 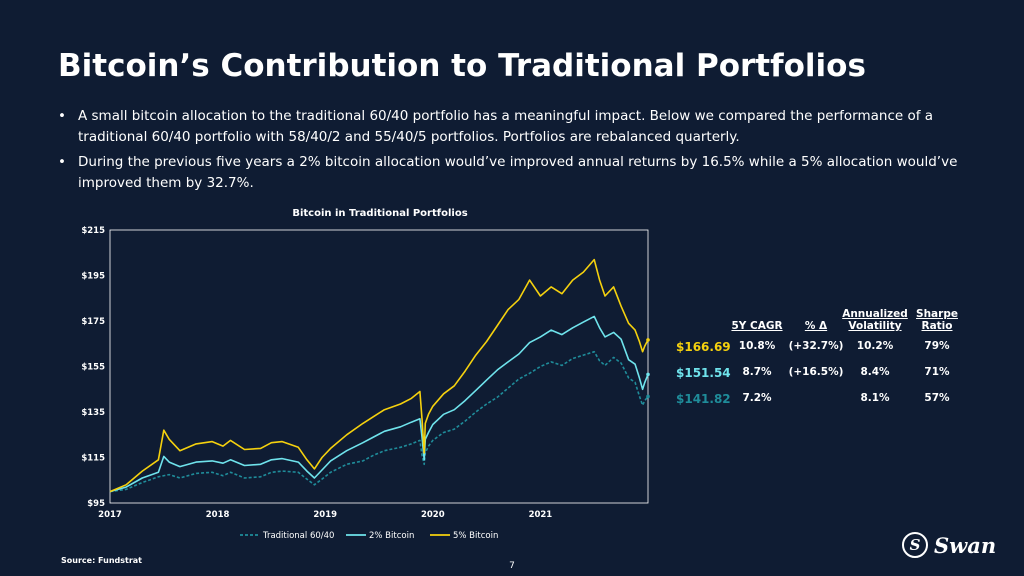 I want to click on header-sharpe-line2: Ratio, so click(x=937, y=326).